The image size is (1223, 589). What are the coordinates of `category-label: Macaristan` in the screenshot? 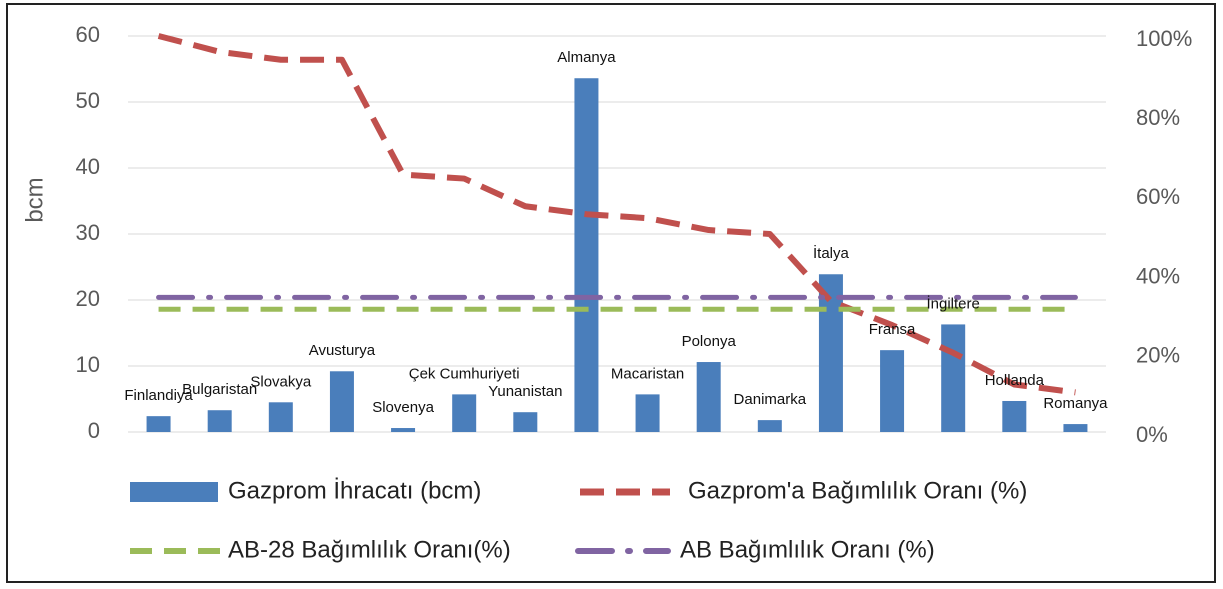 It's located at (647, 373).